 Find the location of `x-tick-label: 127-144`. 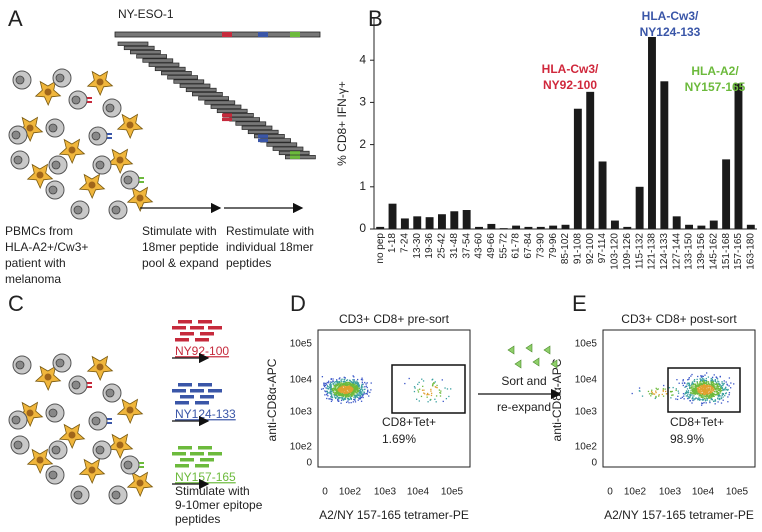

x-tick-label: 127-144 is located at coordinates (676, 251).